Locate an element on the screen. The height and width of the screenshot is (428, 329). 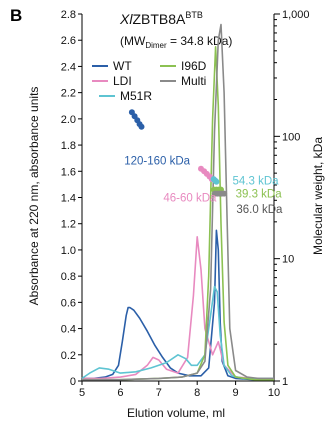
legend-label-multi: Multi is located at coordinates (193, 81).